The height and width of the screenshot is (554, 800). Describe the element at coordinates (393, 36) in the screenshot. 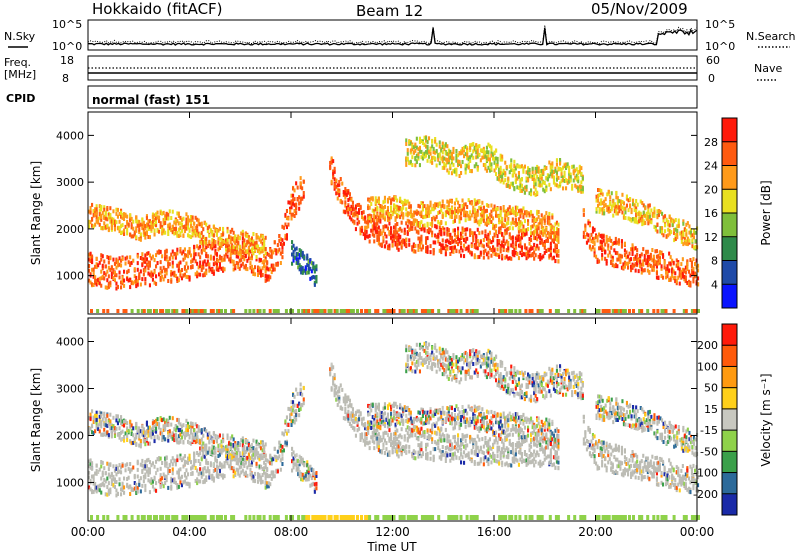

I see `noise-sky-trace` at that location.